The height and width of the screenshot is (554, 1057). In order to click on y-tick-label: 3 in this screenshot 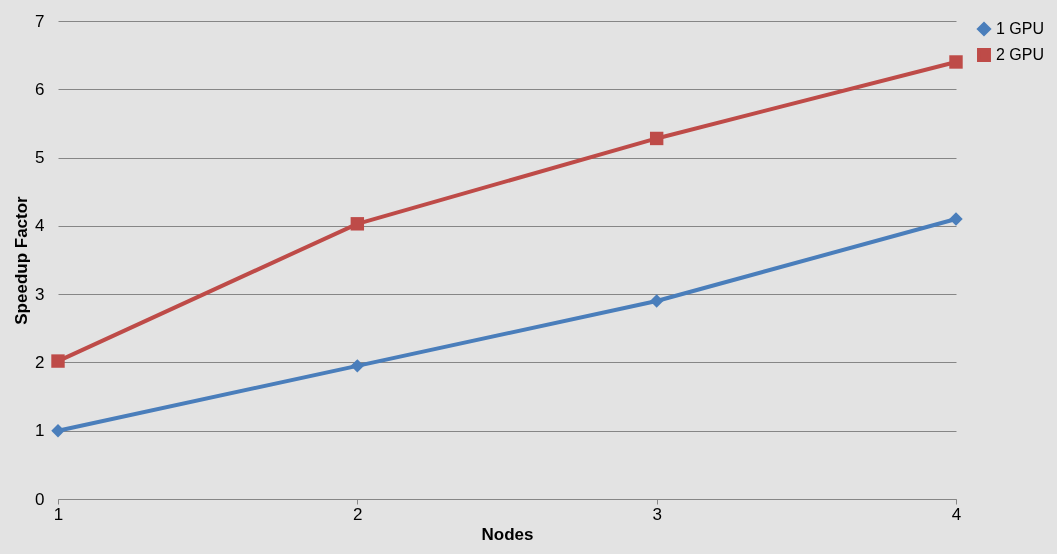, I will do `click(40, 294)`.